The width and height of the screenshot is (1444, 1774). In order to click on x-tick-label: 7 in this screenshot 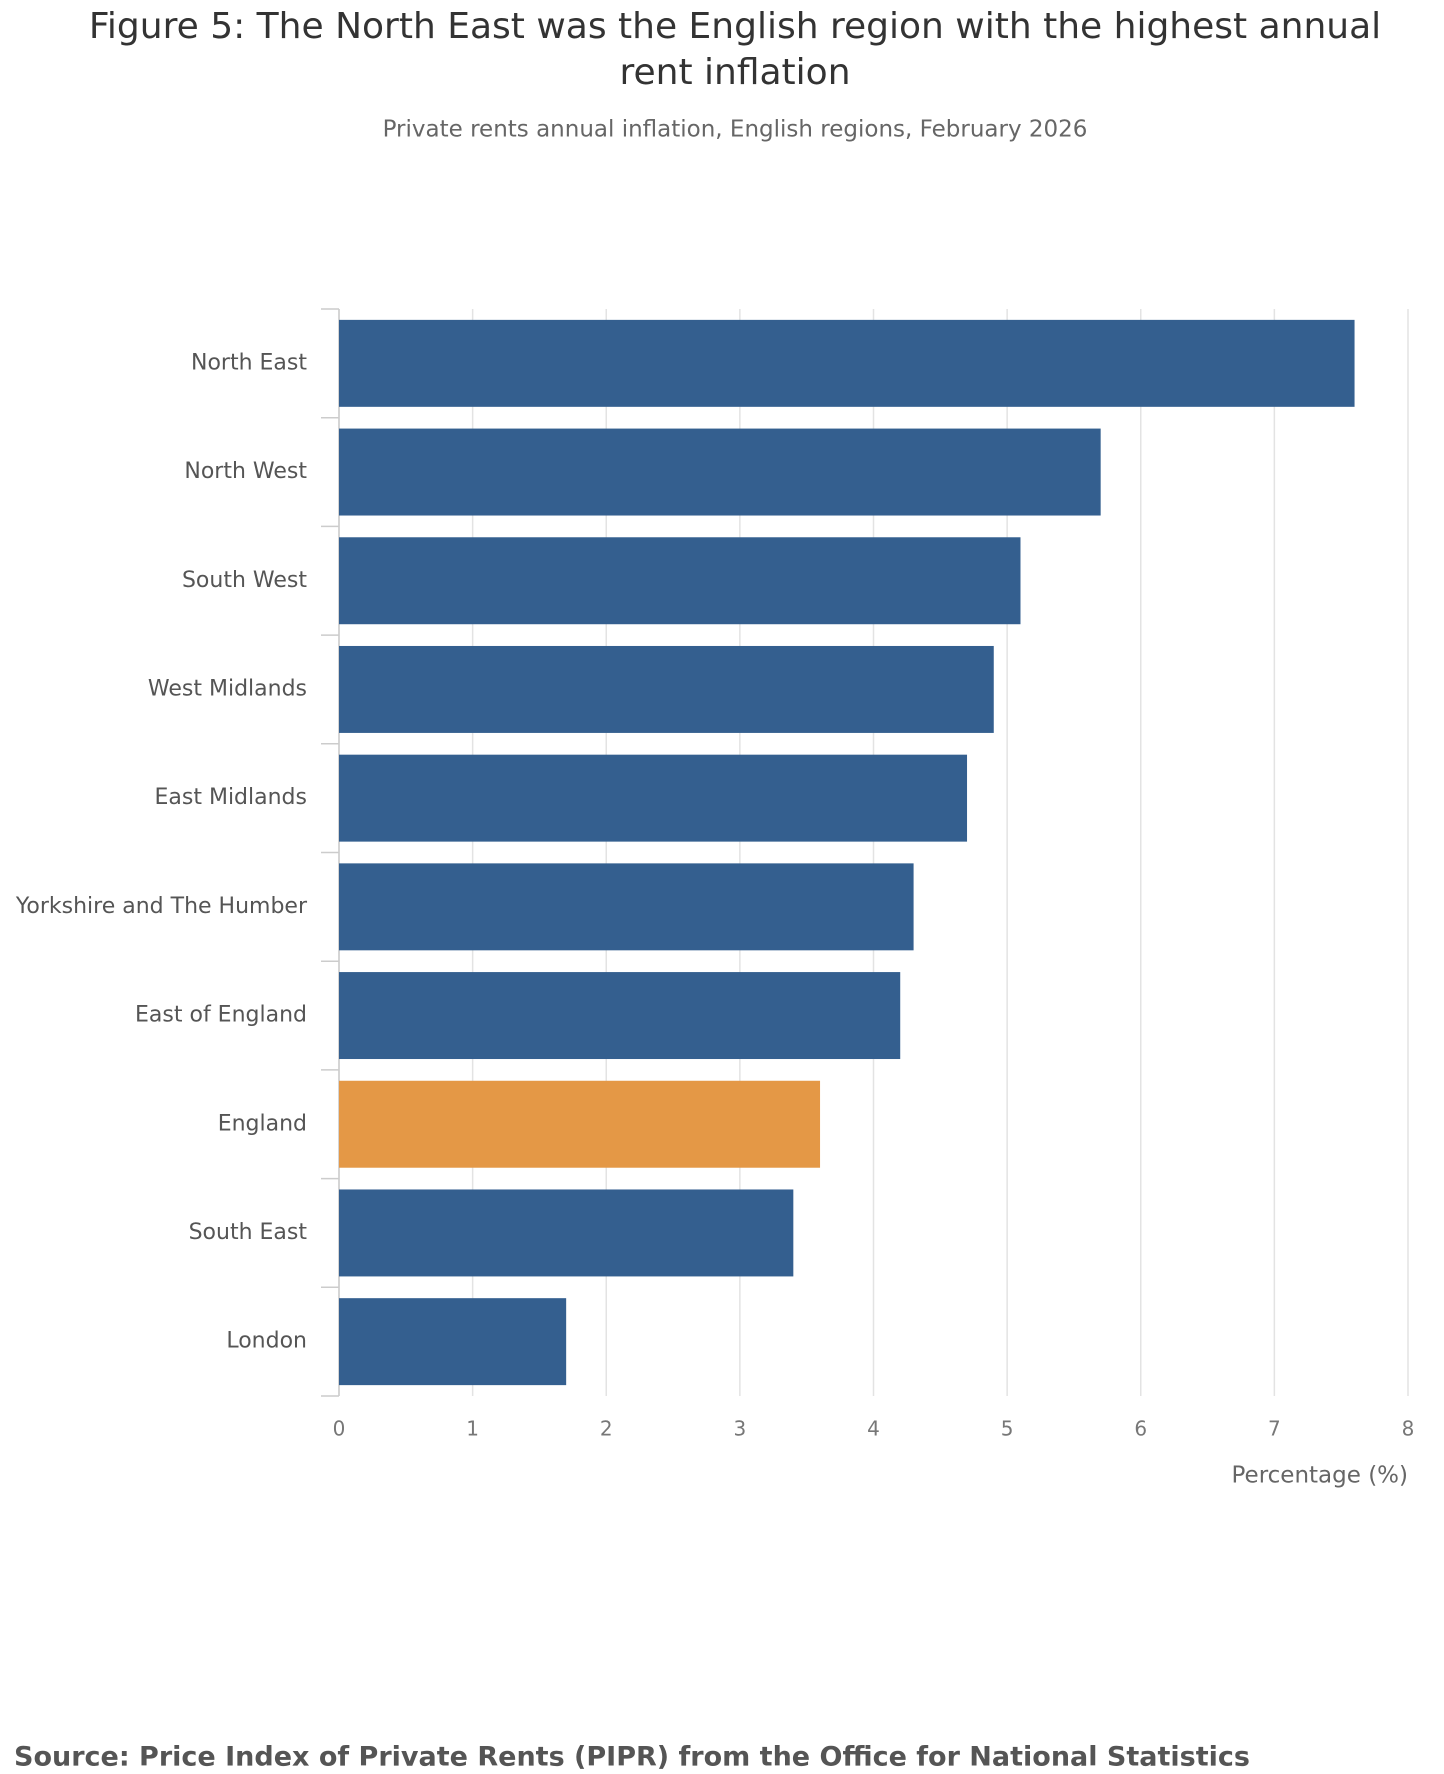, I will do `click(1274, 1429)`.